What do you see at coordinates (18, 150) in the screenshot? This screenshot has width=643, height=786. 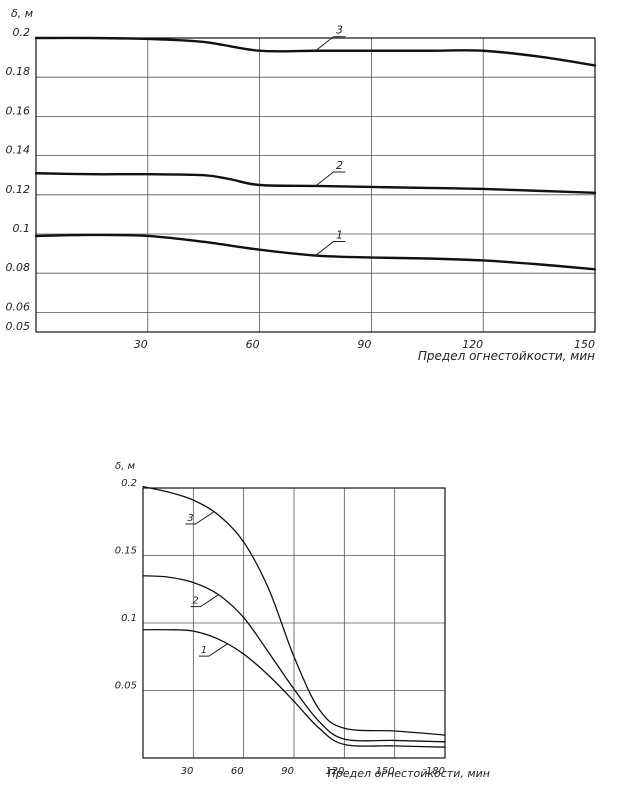 I see `y-tick-label: 0.14` at bounding box center [18, 150].